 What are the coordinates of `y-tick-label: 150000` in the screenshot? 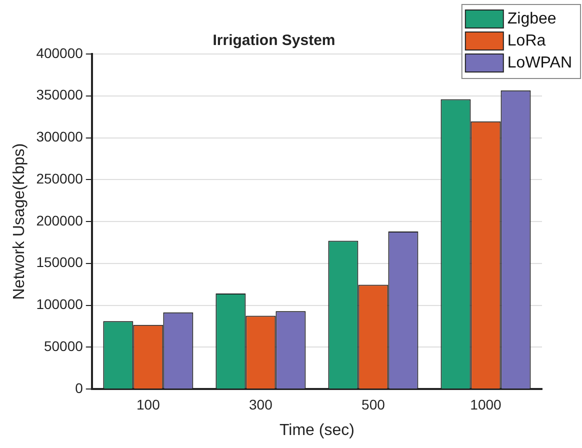 It's located at (60, 262).